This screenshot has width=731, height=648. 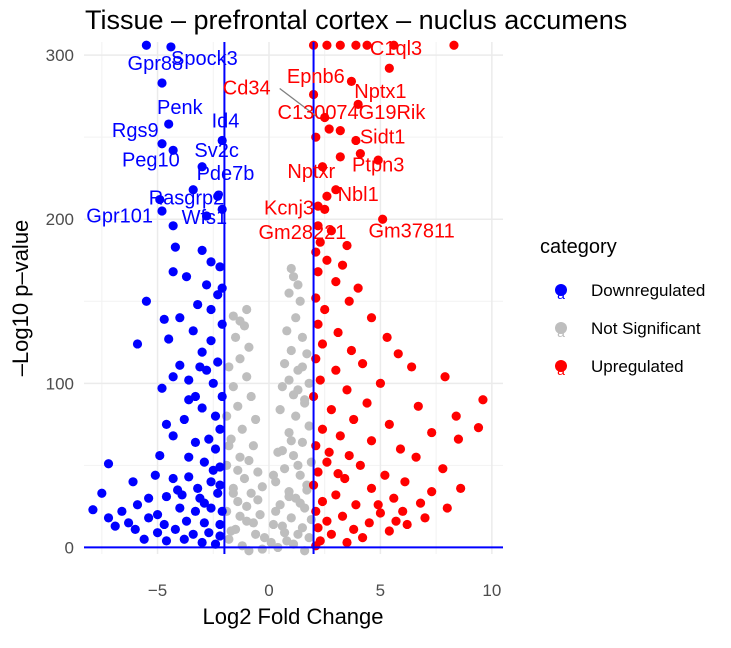 I want to click on legend-entry-label: Upregulated, so click(x=637, y=366).